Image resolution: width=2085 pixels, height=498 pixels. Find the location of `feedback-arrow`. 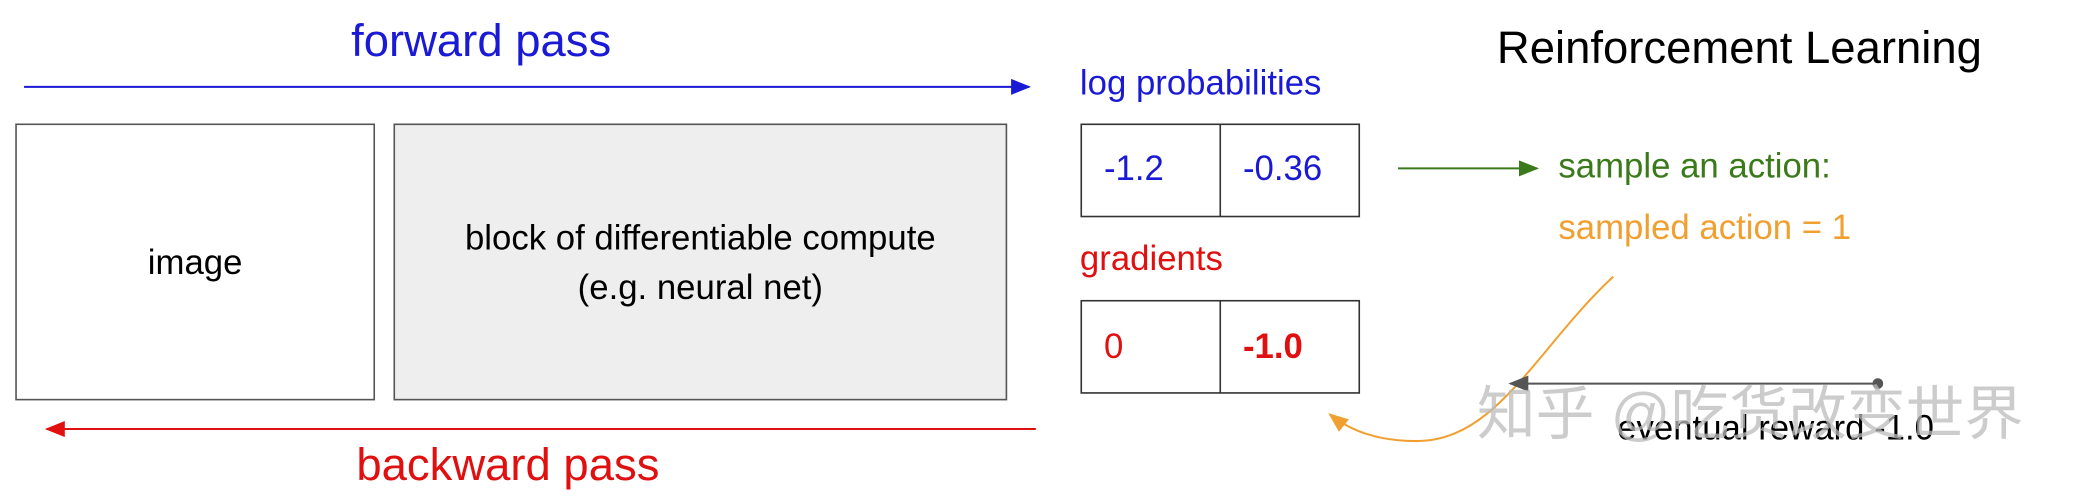

feedback-arrow is located at coordinates (1471, 359).